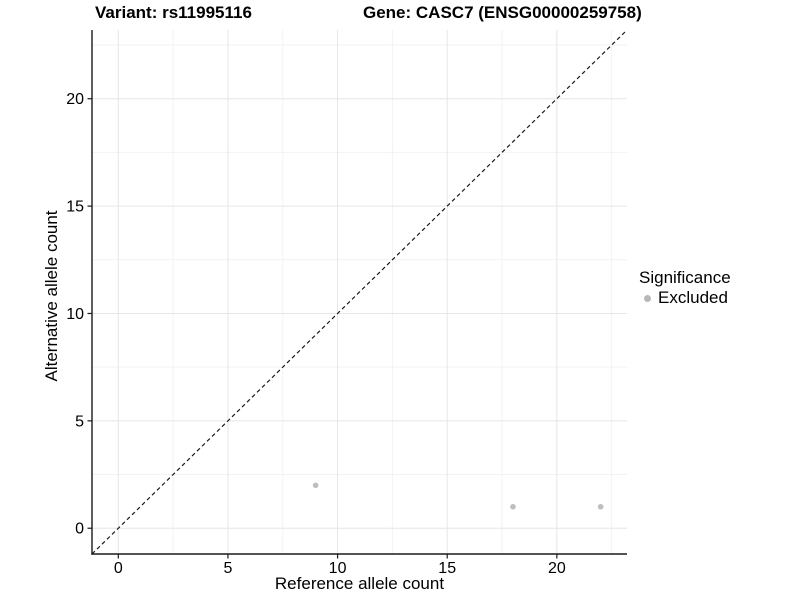 This screenshot has height=600, width=800. I want to click on x-tick-label: 5, so click(227, 568).